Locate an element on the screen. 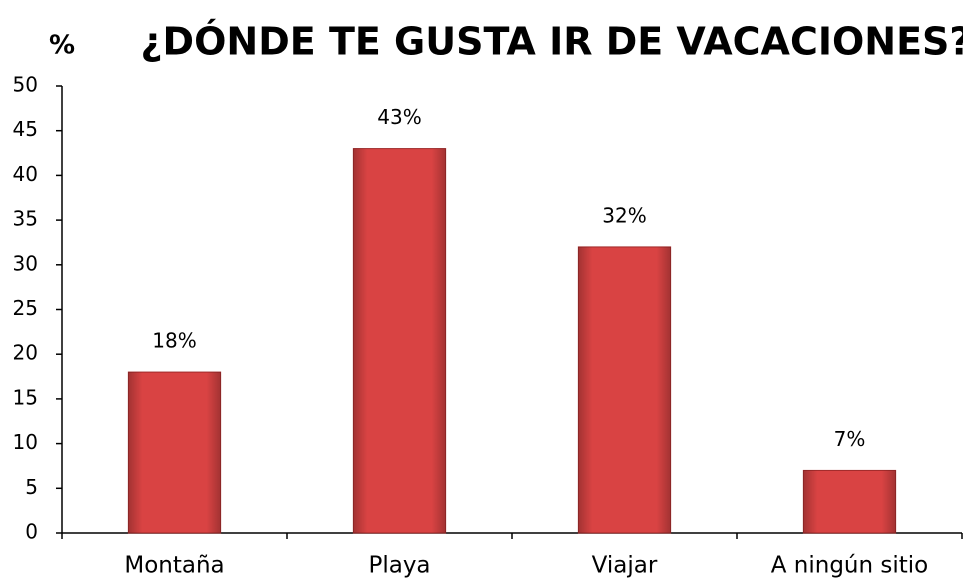  value-label: 18% is located at coordinates (174, 341).